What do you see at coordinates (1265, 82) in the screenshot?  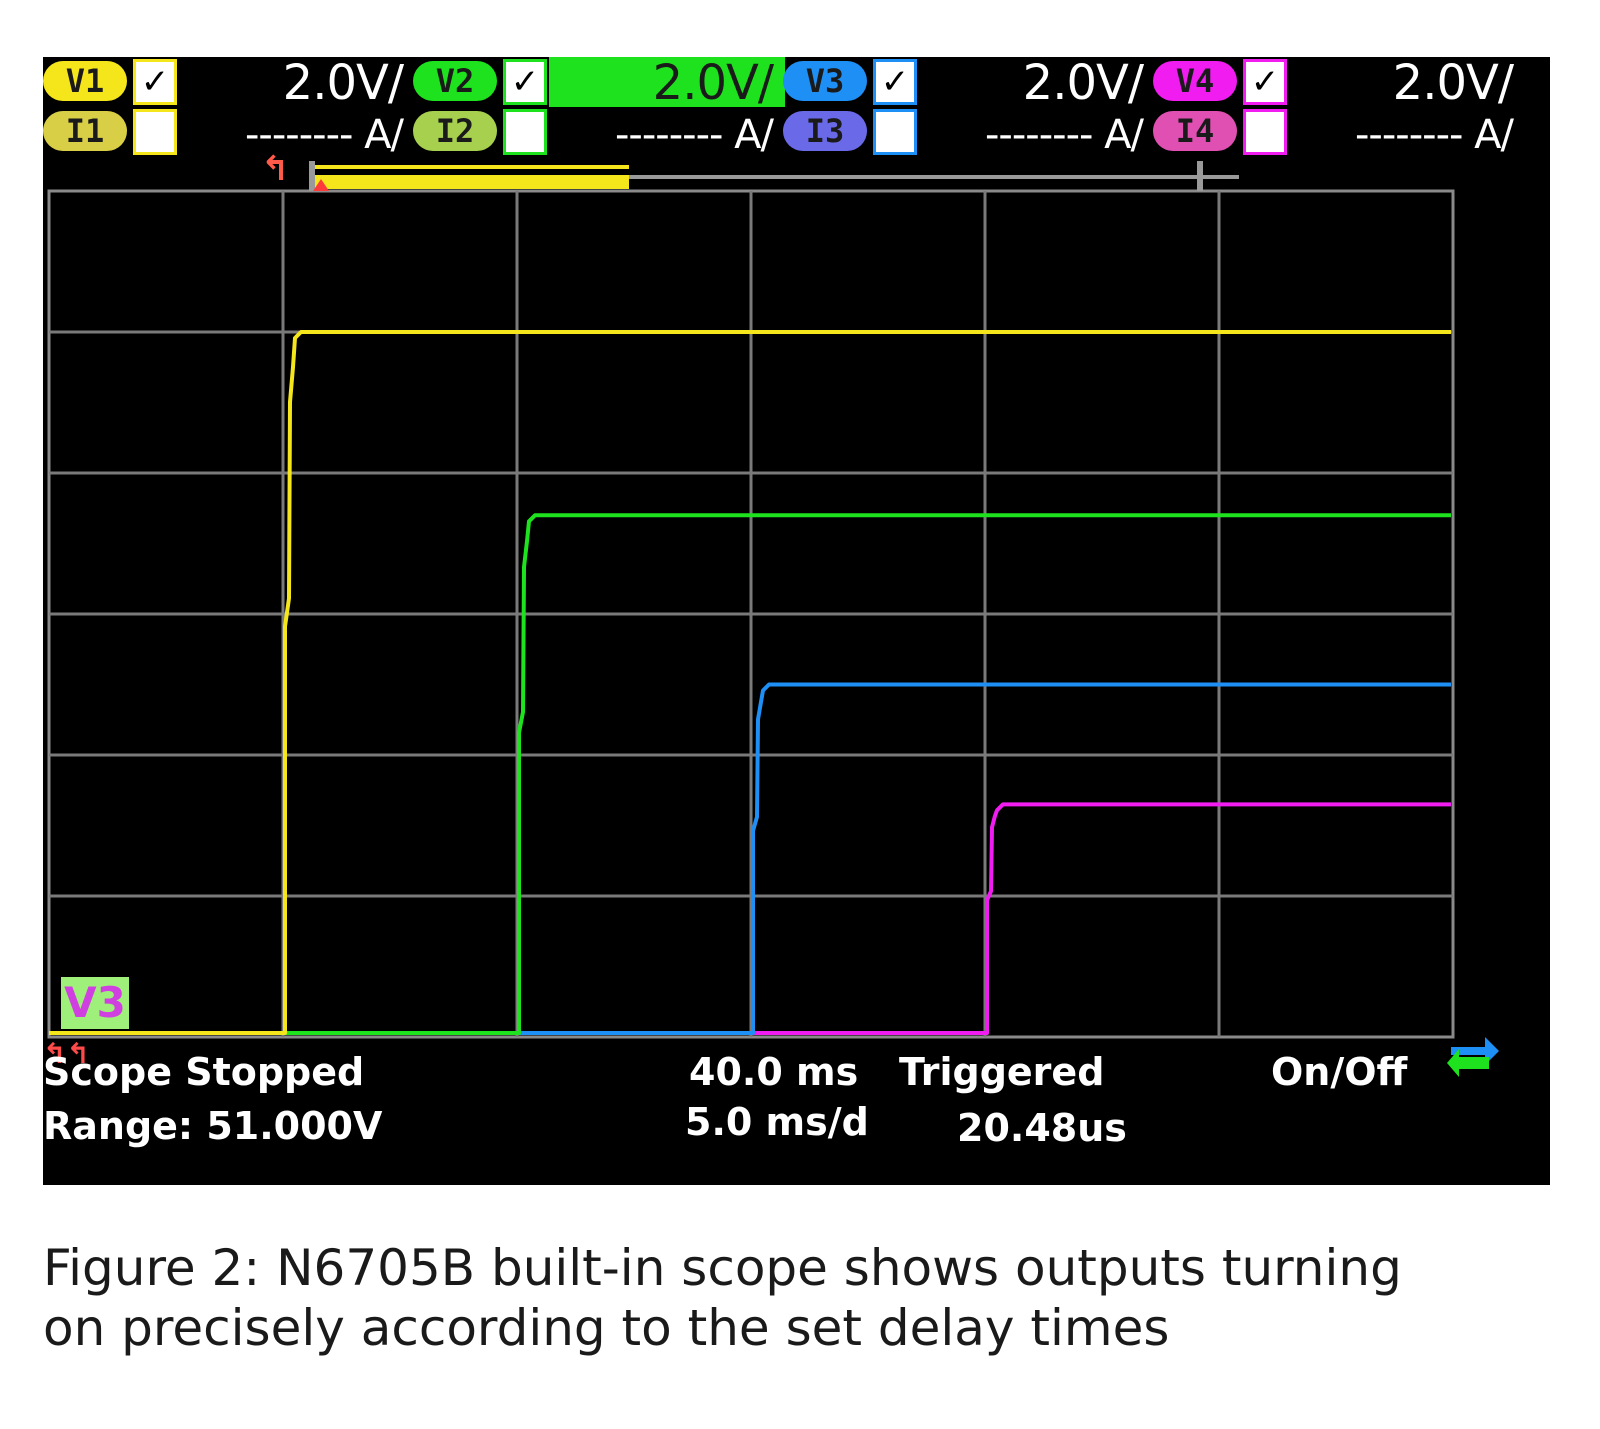 I see `channel-4-voltage-checkbox: ✓` at bounding box center [1265, 82].